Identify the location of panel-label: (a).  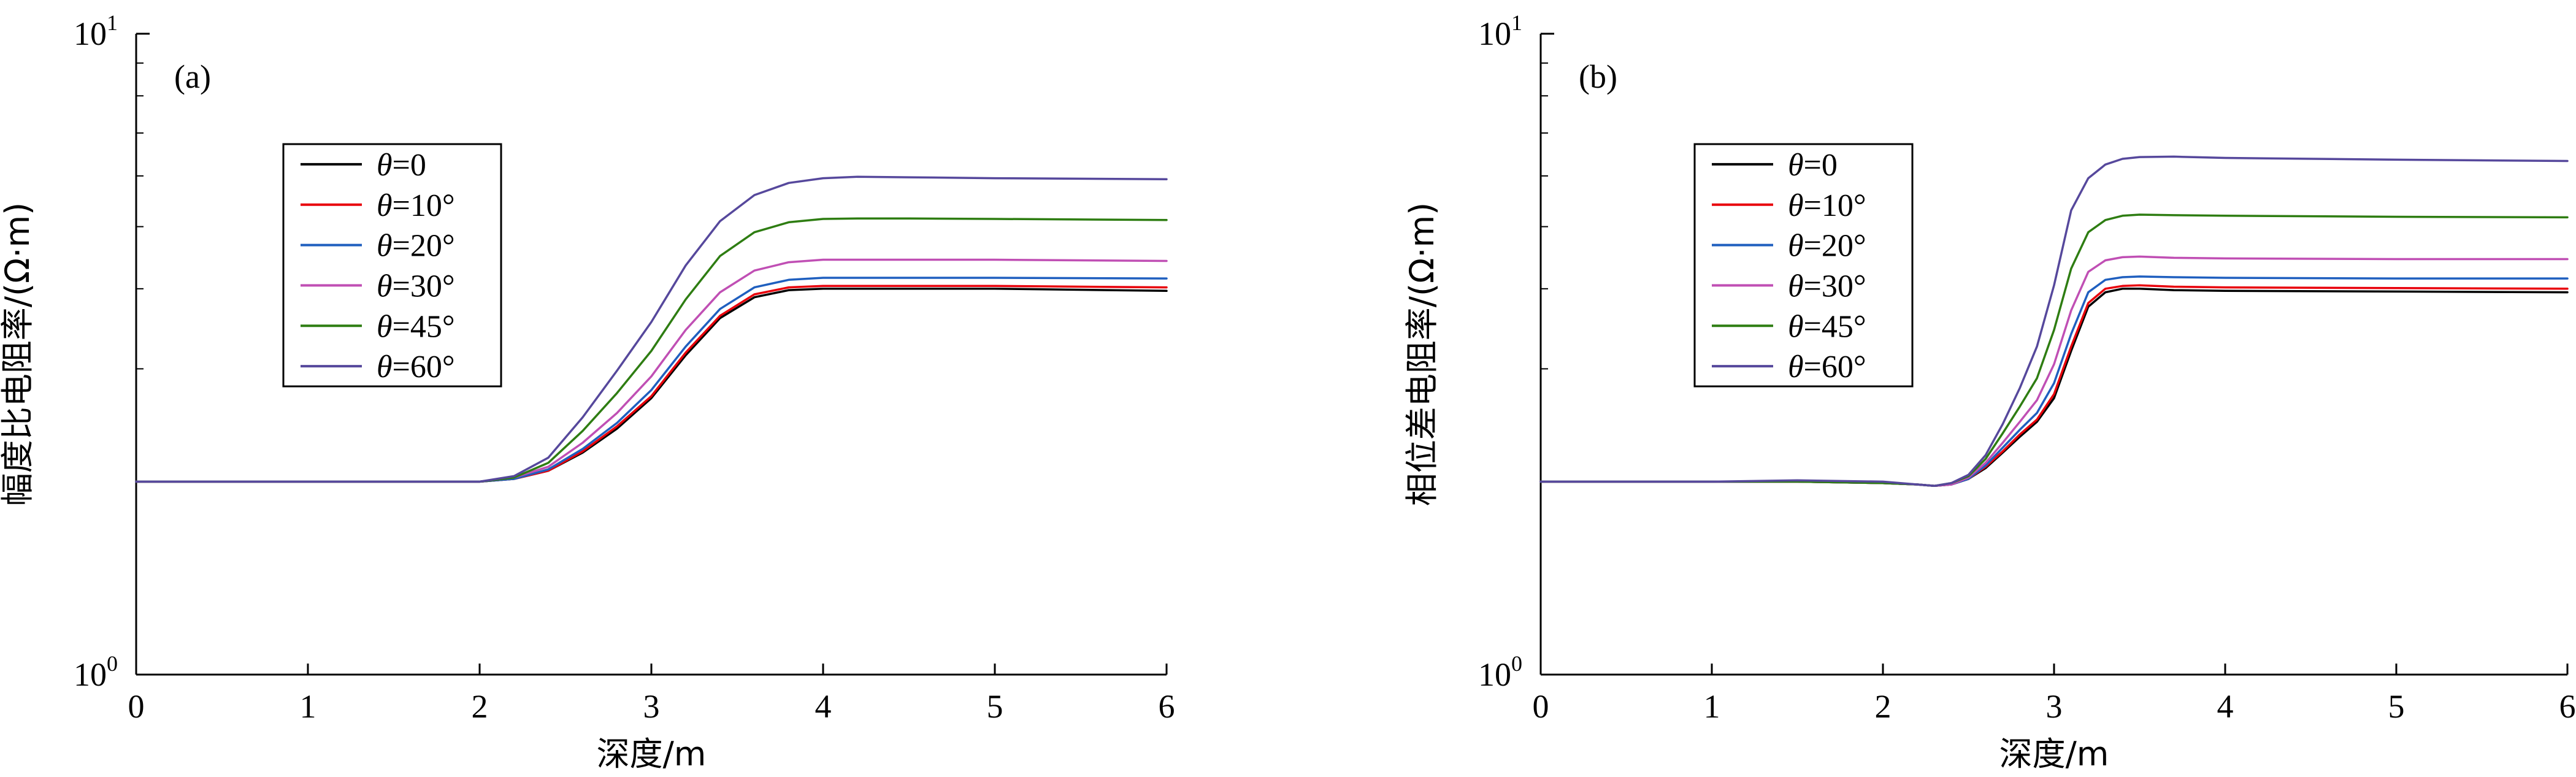
(192, 76).